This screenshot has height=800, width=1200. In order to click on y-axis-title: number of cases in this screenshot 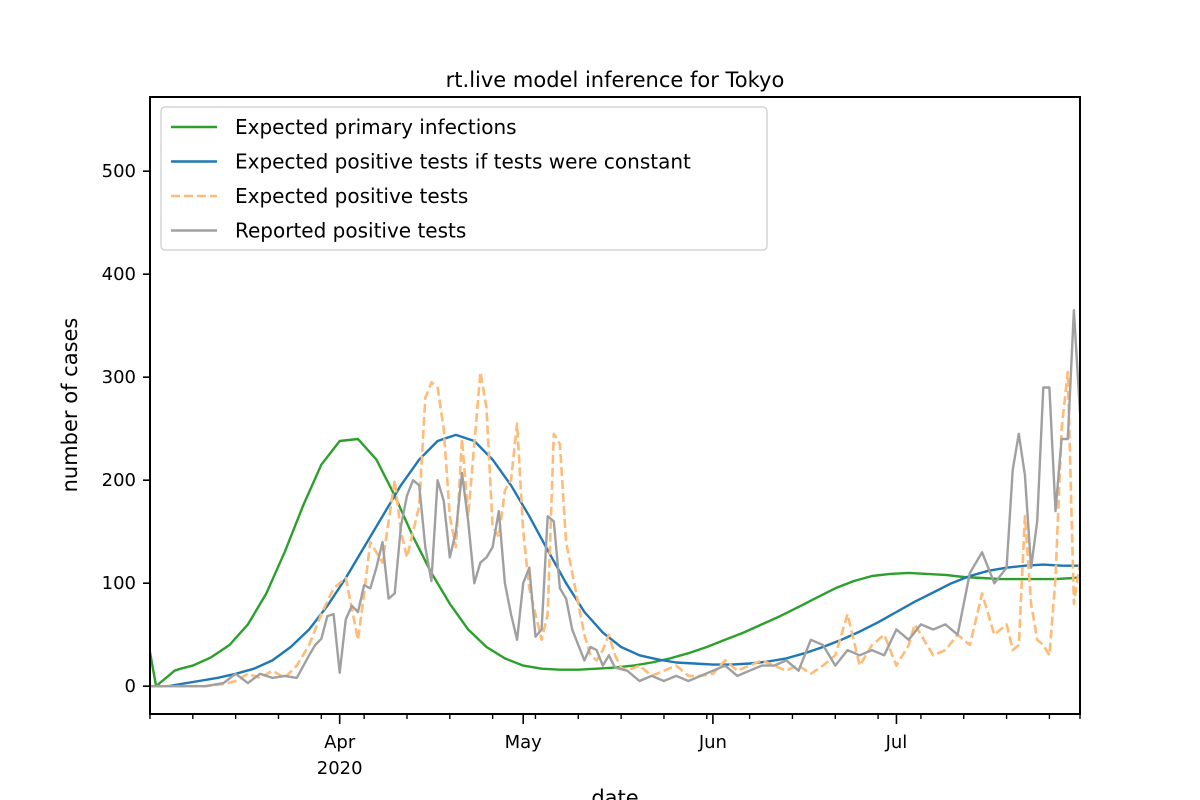, I will do `click(70, 405)`.